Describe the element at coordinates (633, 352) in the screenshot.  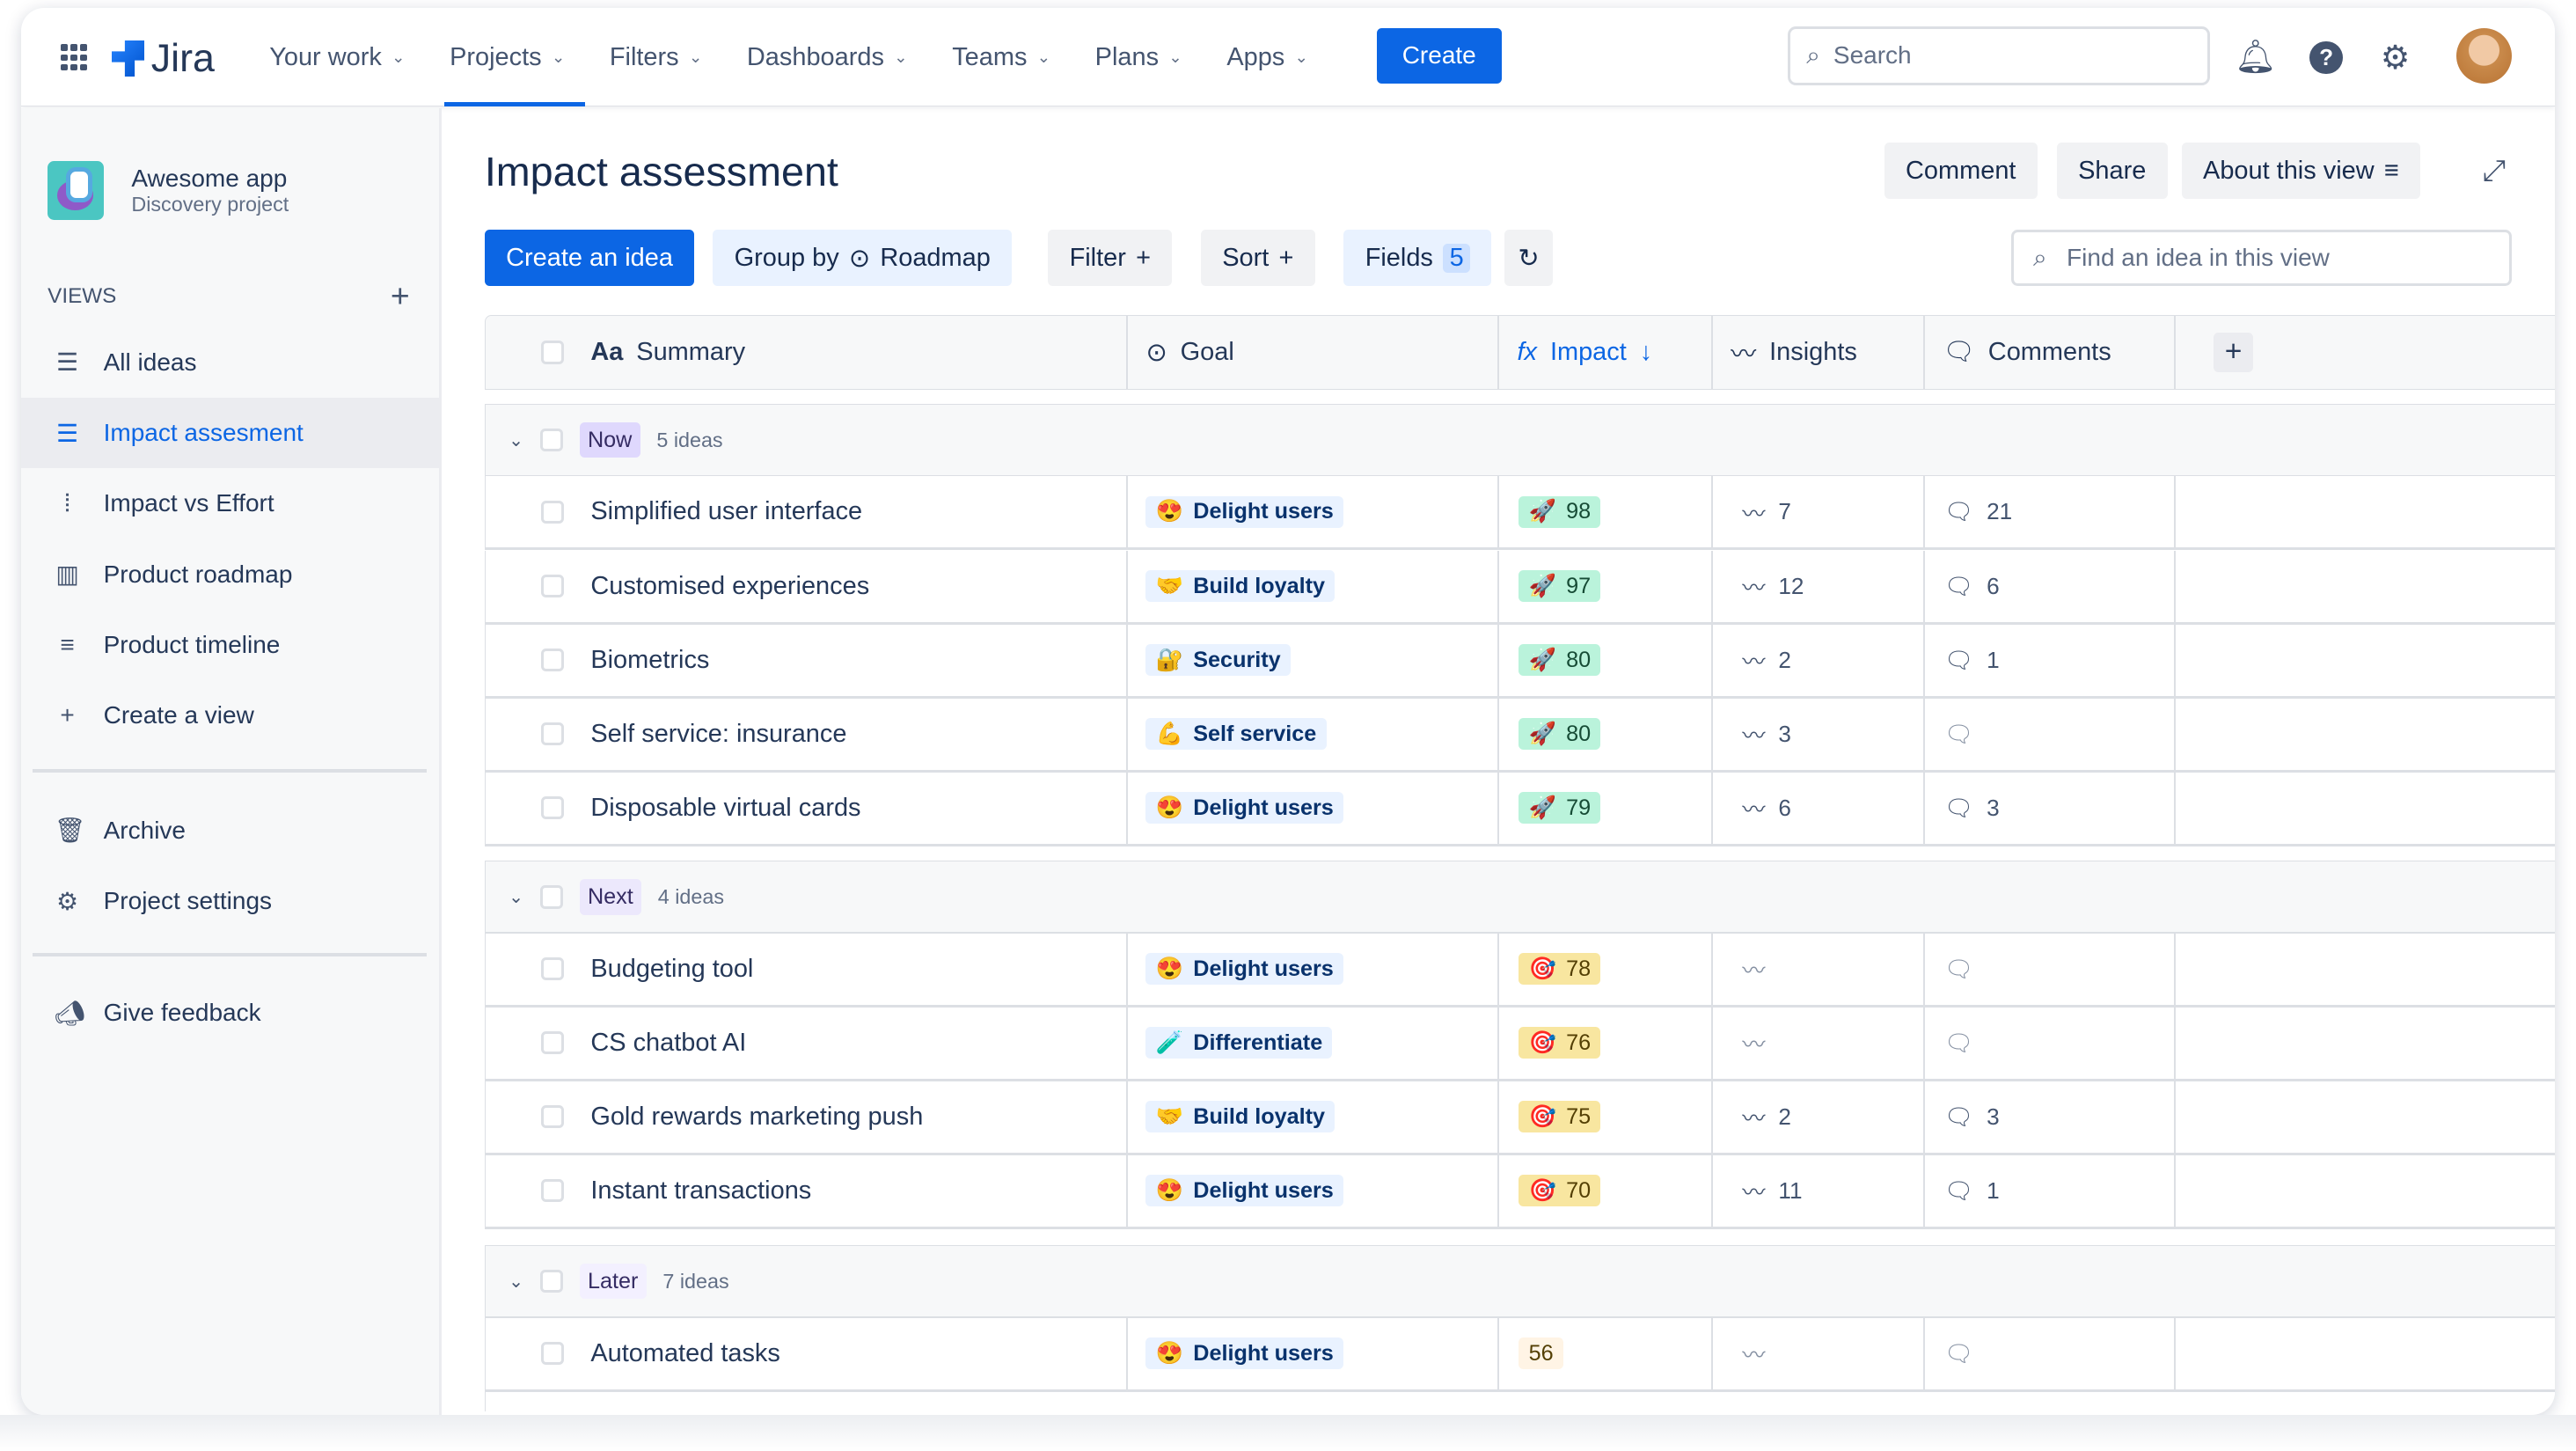
I see `header-summary: Aa Summary` at that location.